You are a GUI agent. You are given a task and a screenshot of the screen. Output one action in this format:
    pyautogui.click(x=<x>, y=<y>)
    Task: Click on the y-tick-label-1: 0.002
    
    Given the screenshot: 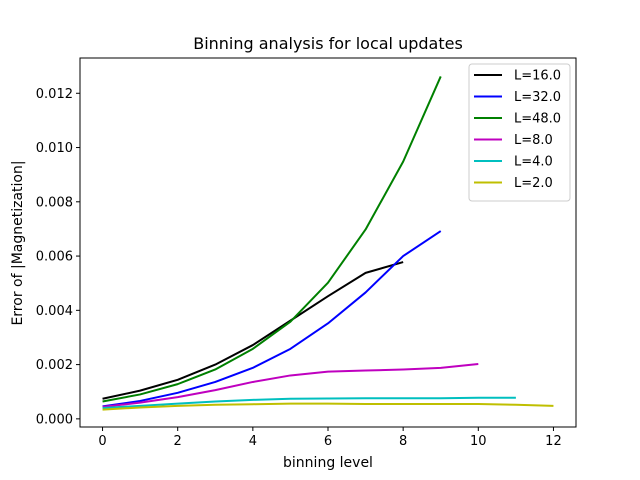 What is the action you would take?
    pyautogui.click(x=54, y=365)
    